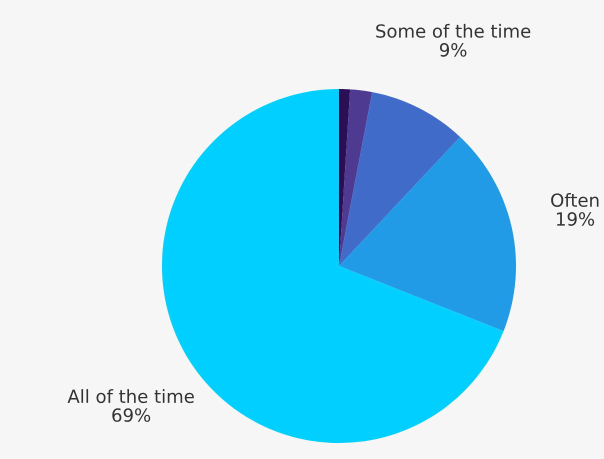 This screenshot has height=459, width=604. Describe the element at coordinates (453, 50) in the screenshot. I see `data-label: 9%` at that location.